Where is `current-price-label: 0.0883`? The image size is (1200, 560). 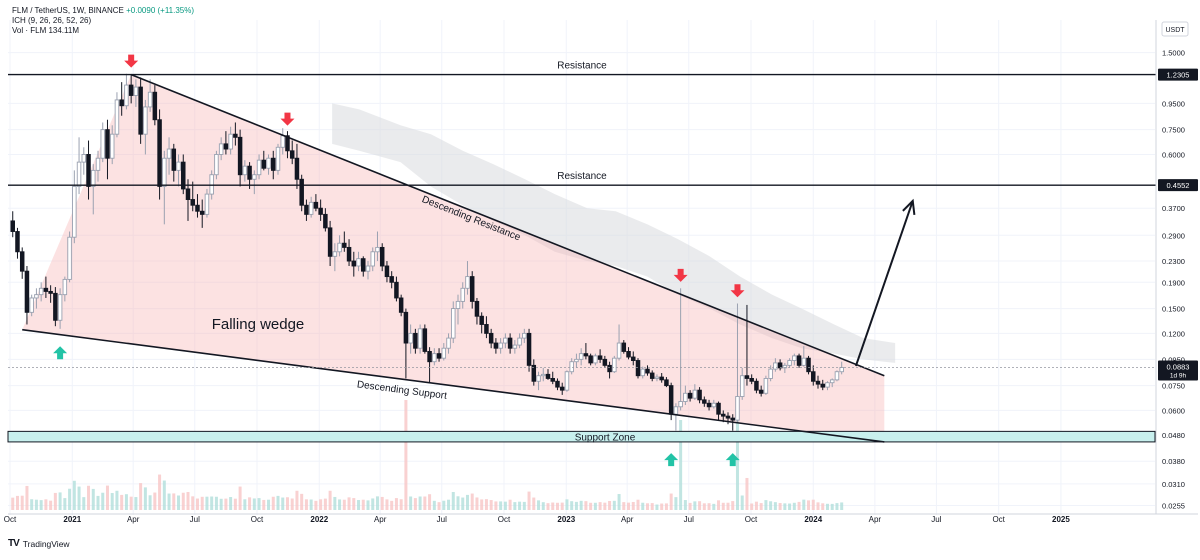
current-price-label: 0.0883 is located at coordinates (1178, 366).